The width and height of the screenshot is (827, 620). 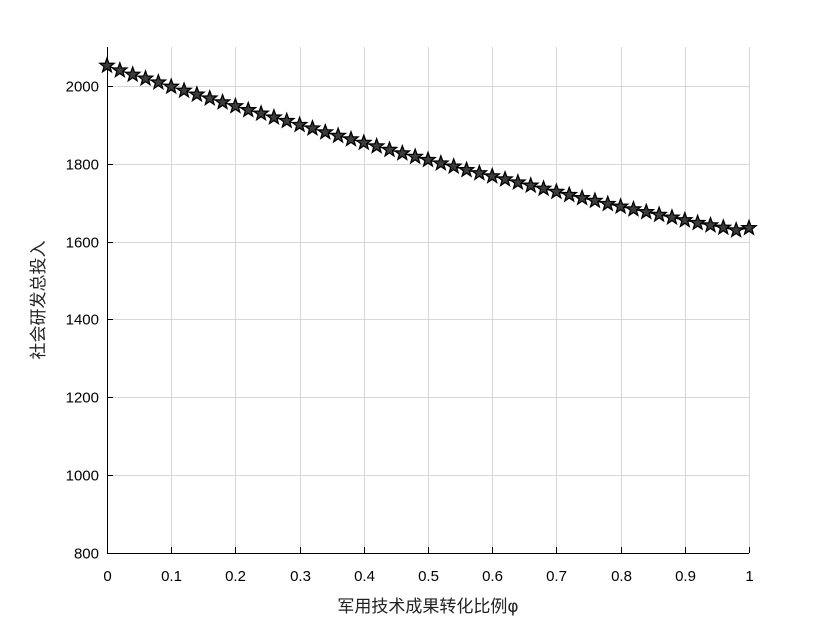 What do you see at coordinates (235, 576) in the screenshot?
I see `x-tick-label: 0.2` at bounding box center [235, 576].